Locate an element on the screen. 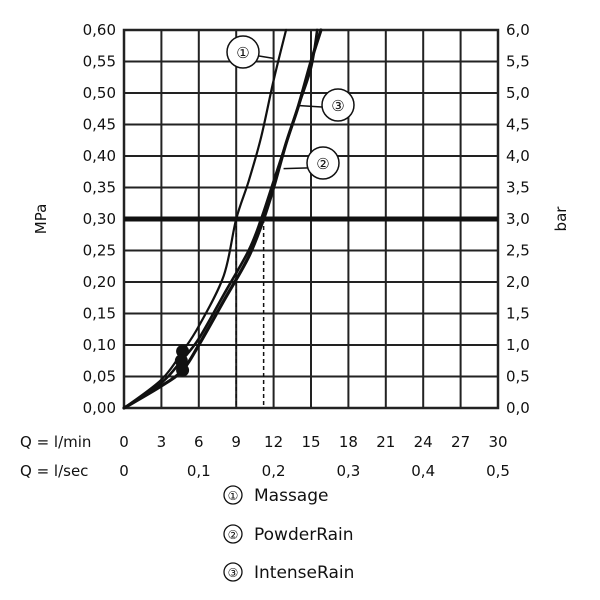  x-tick-label-lmin: 27 is located at coordinates (460, 442).